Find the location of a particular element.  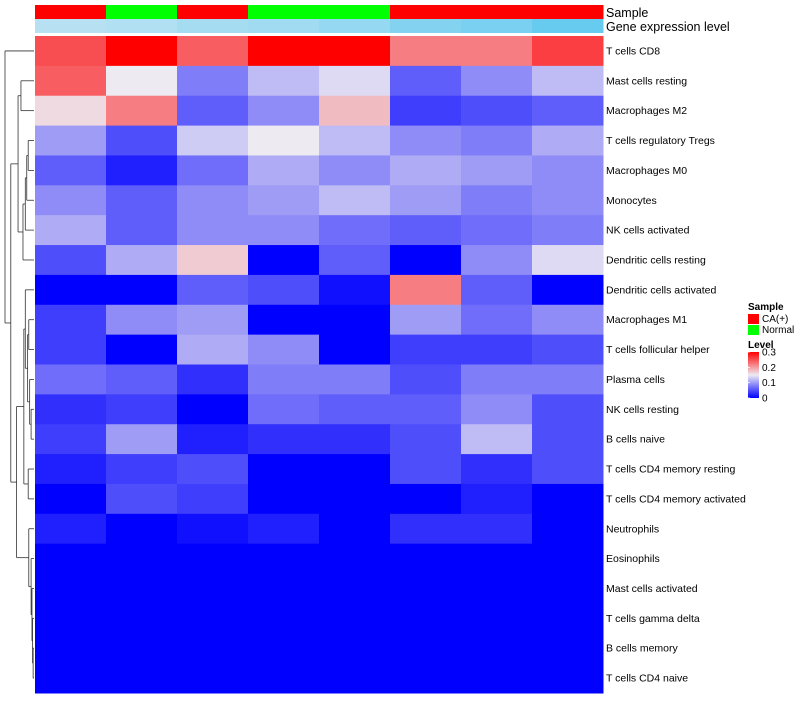

row-label: Mast cells resting is located at coordinates (646, 81).